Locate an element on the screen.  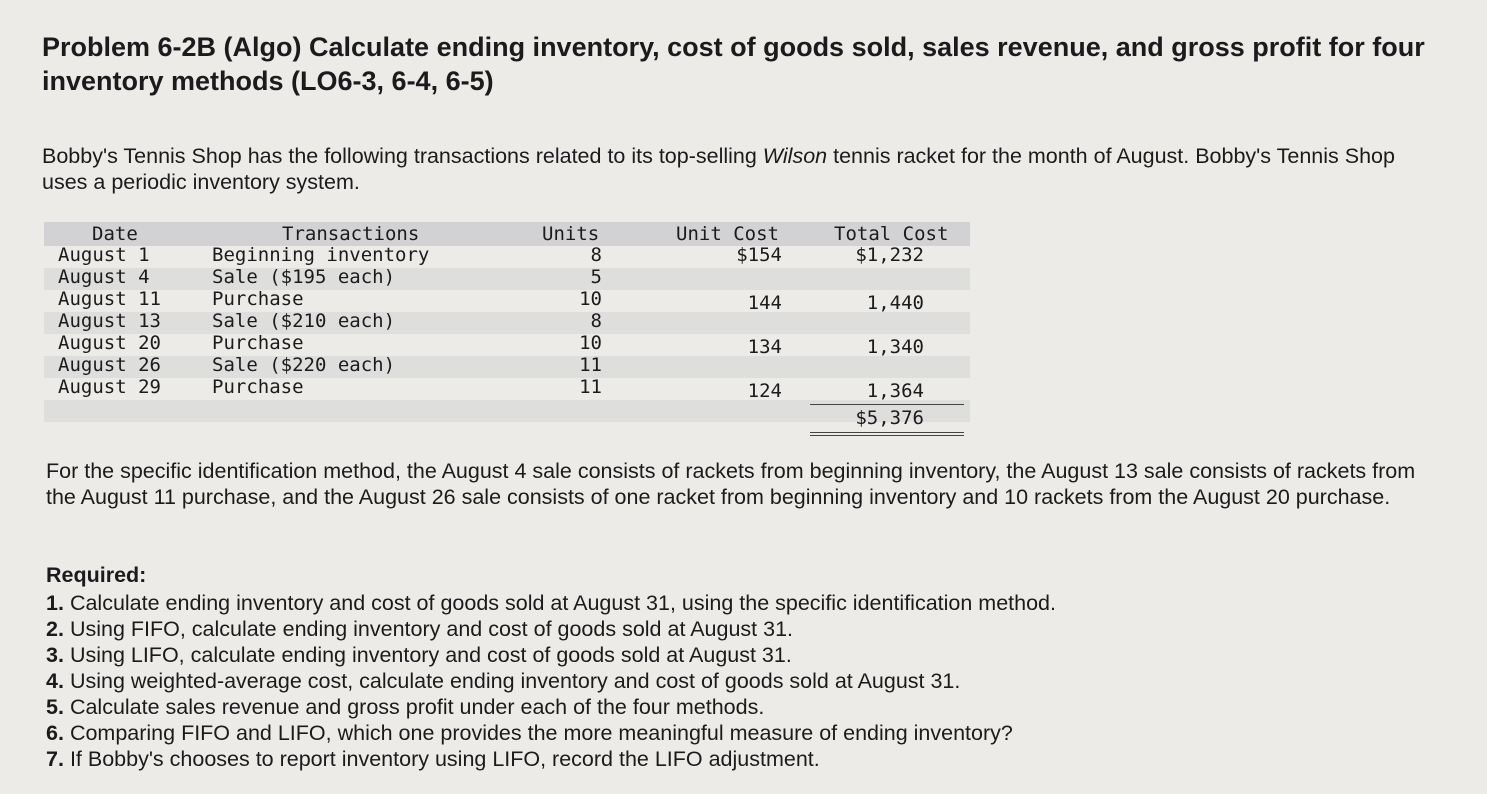
cell-total-cost: 1,364 is located at coordinates (895, 391).